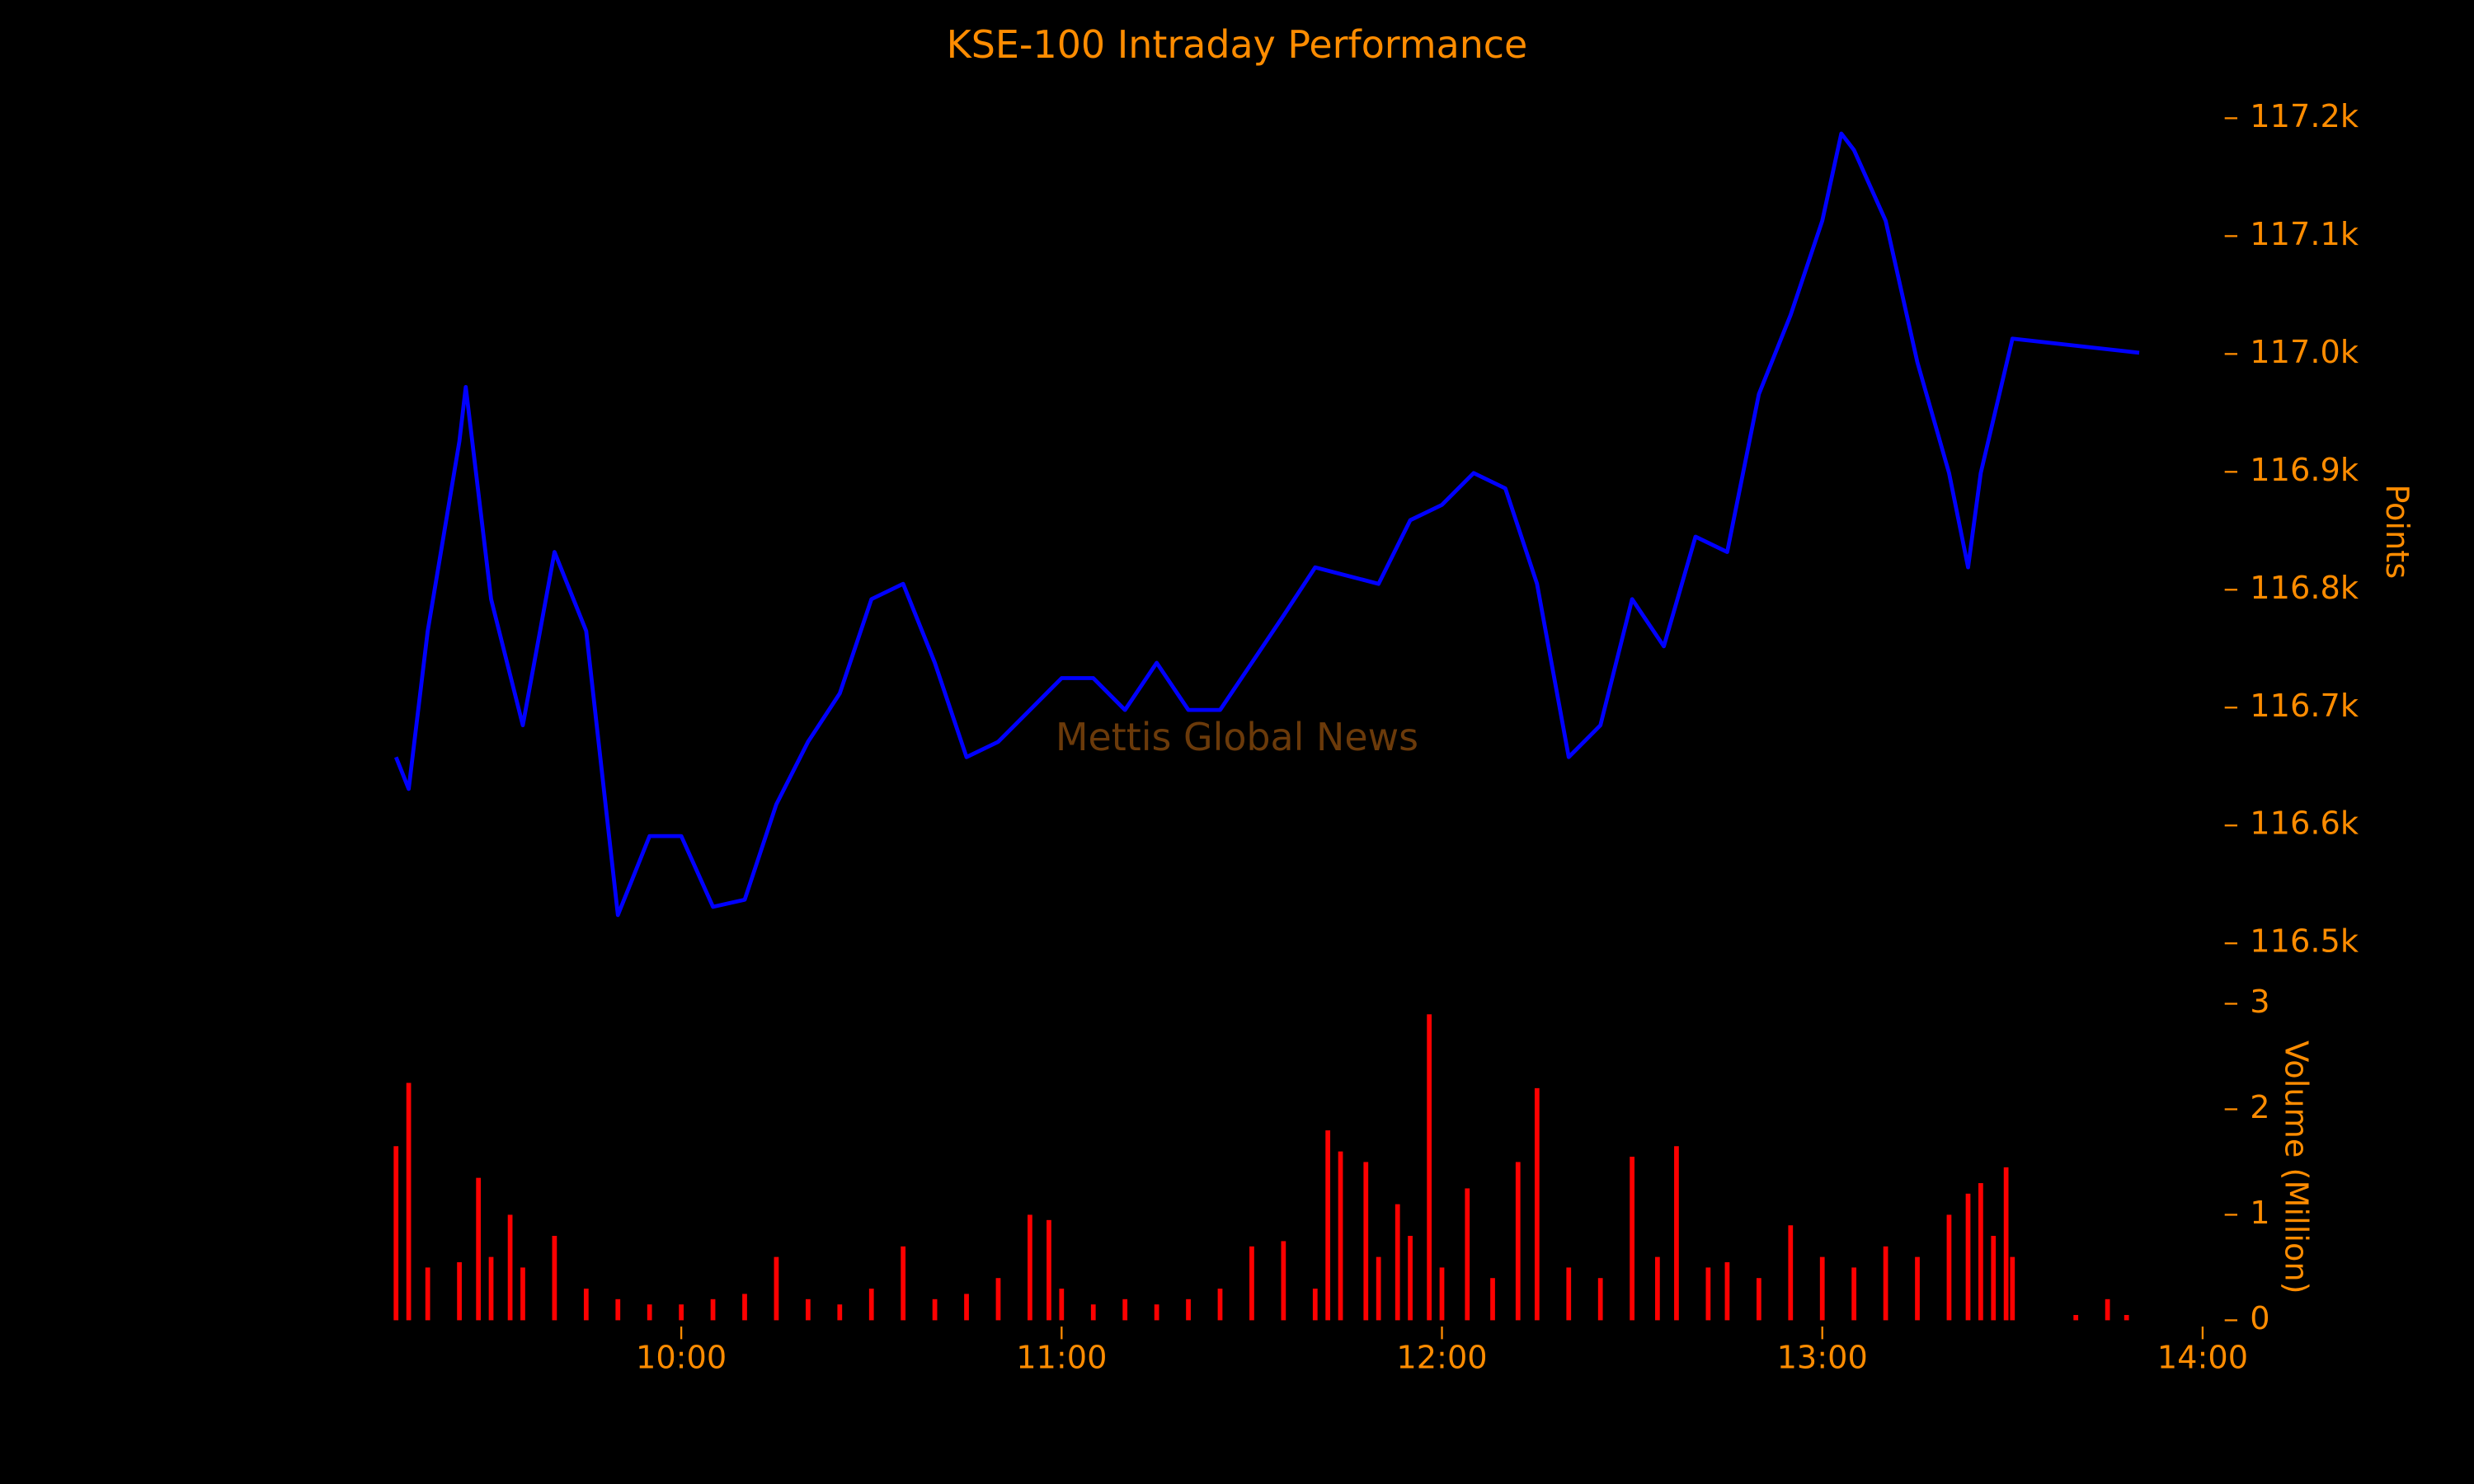 The image size is (2474, 1484). Describe the element at coordinates (2304, 824) in the screenshot. I see `y-tick-label: 116.6k` at that location.